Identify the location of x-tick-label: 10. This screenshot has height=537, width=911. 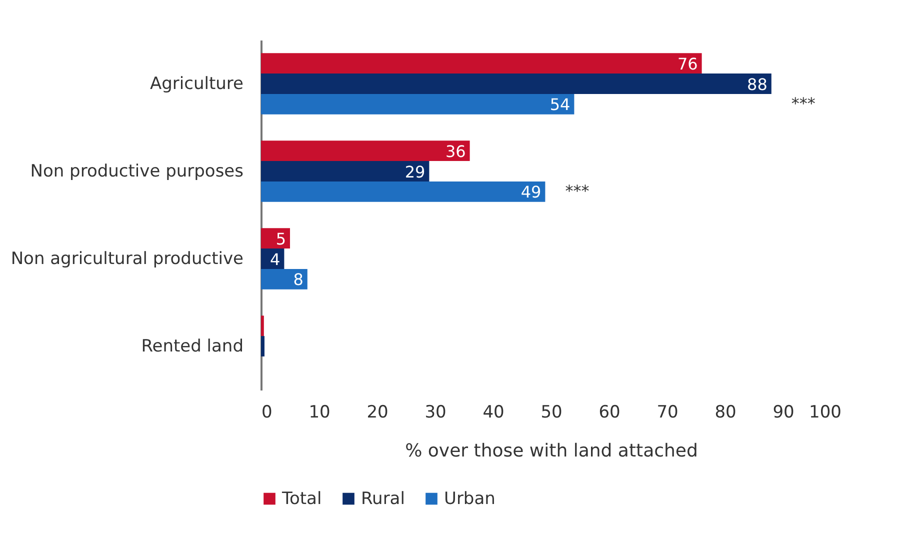
(319, 412).